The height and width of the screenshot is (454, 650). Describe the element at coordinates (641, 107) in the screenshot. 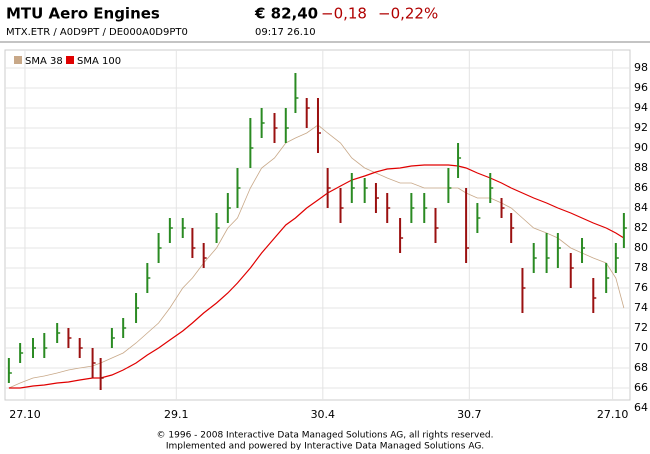

I see `y-tick-label: 94` at that location.